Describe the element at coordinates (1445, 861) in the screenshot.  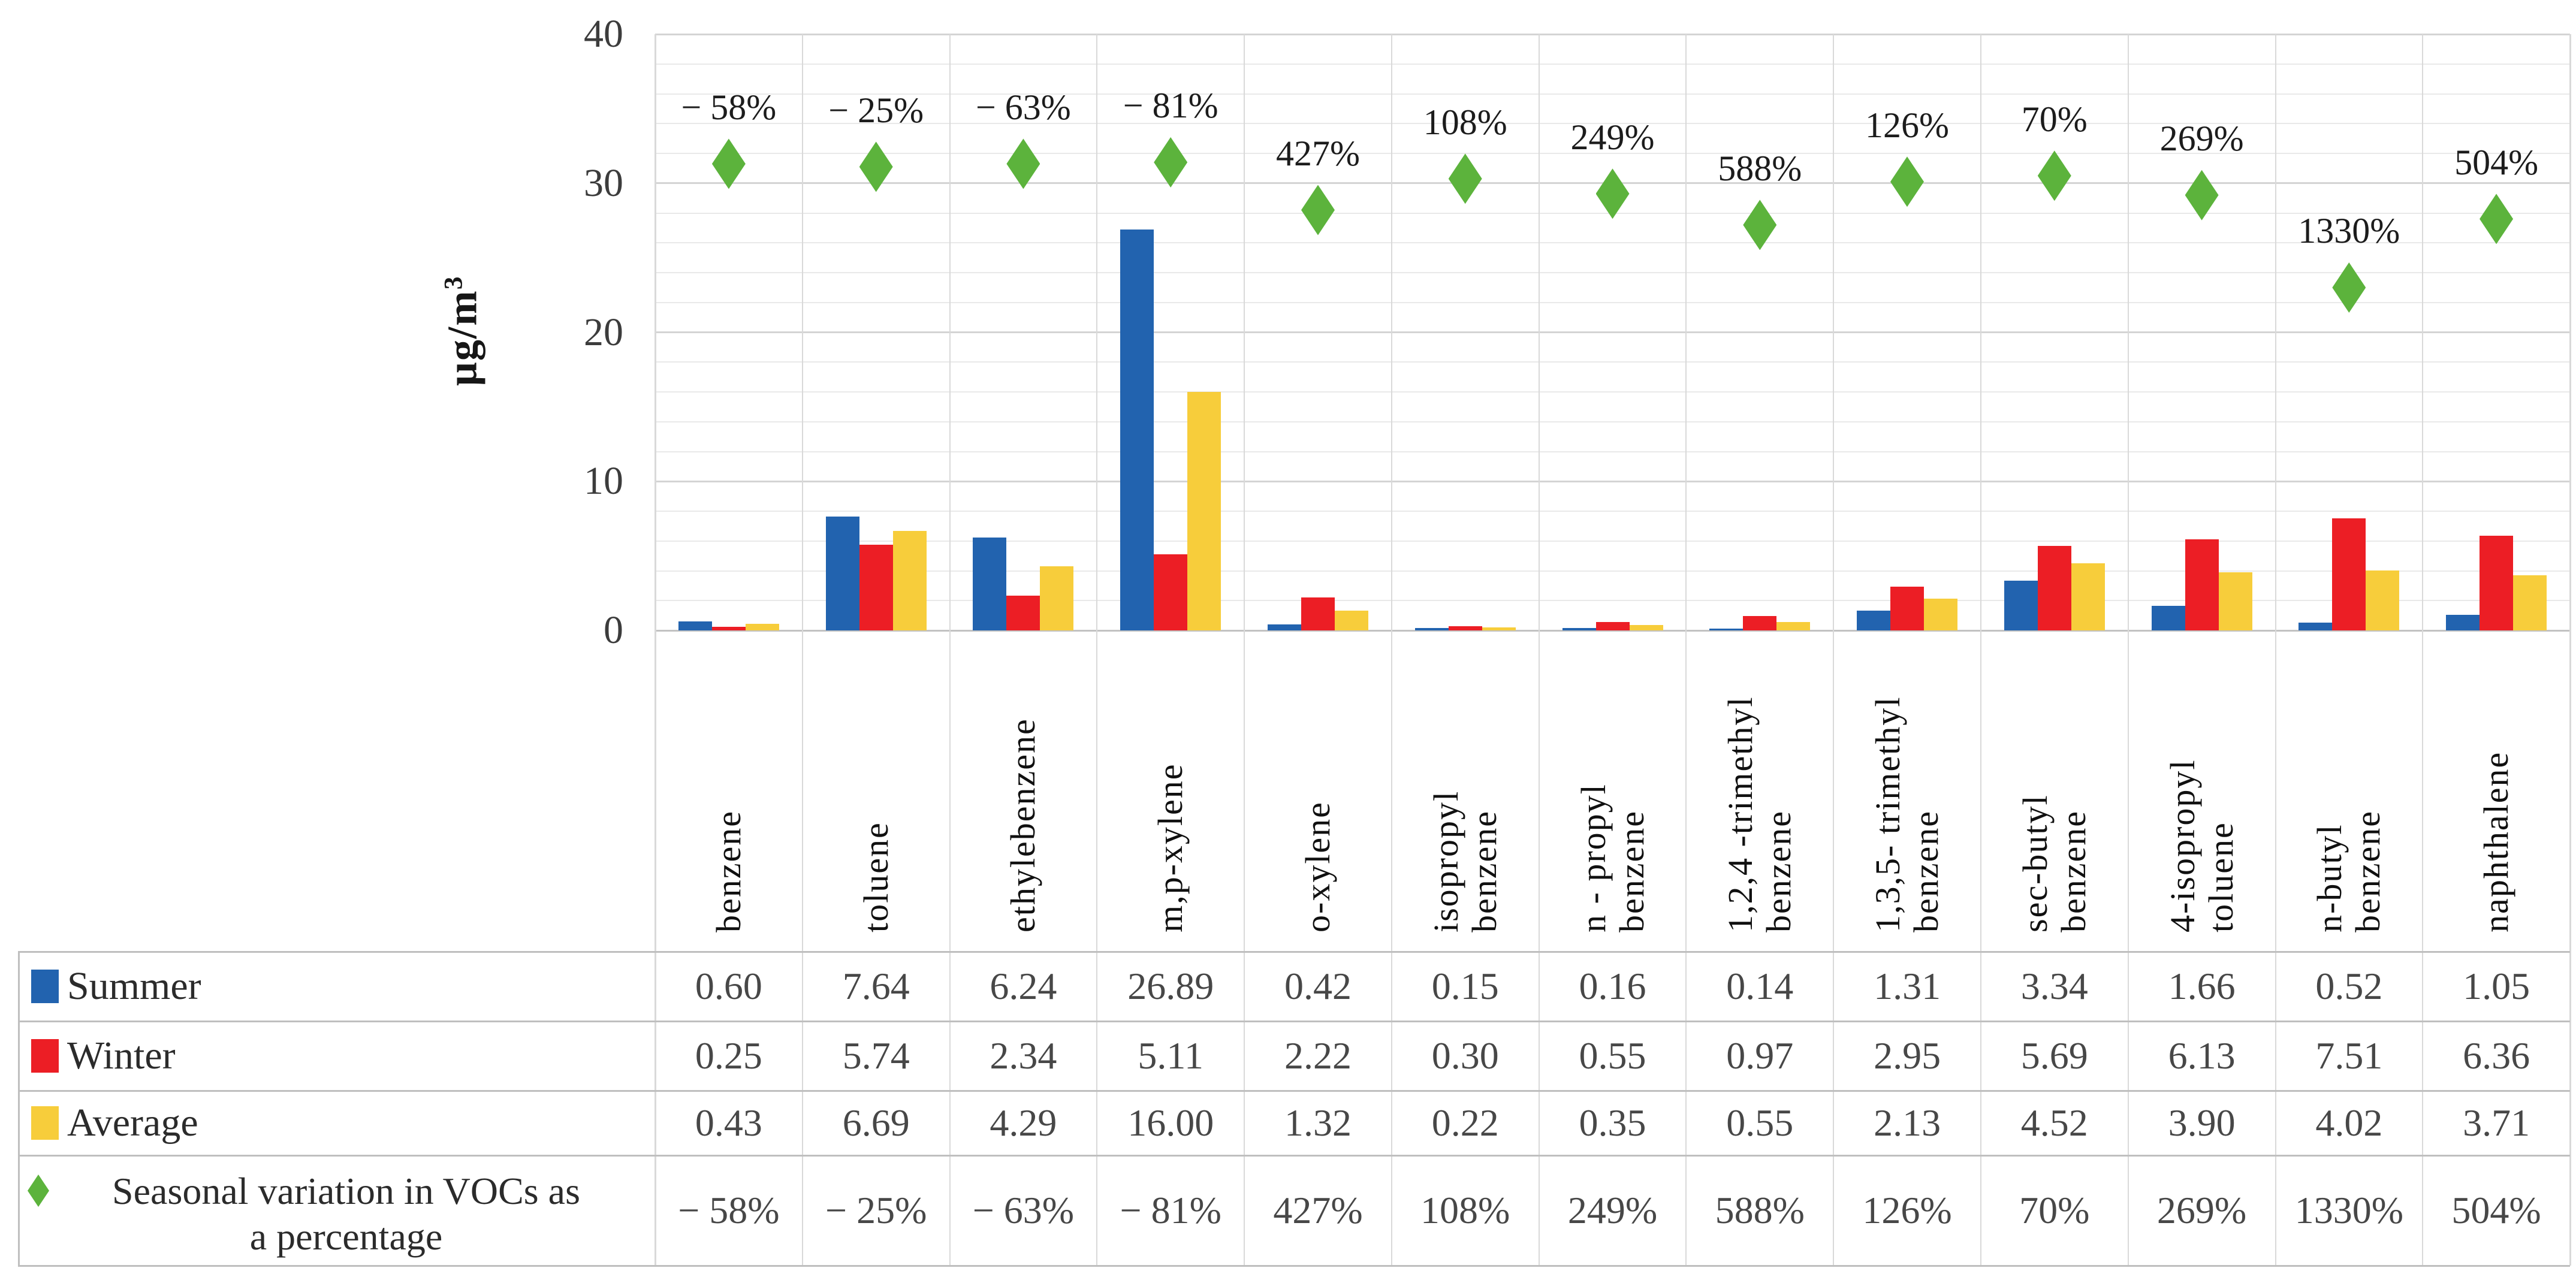
I see `category-label-line: isopropyl` at that location.